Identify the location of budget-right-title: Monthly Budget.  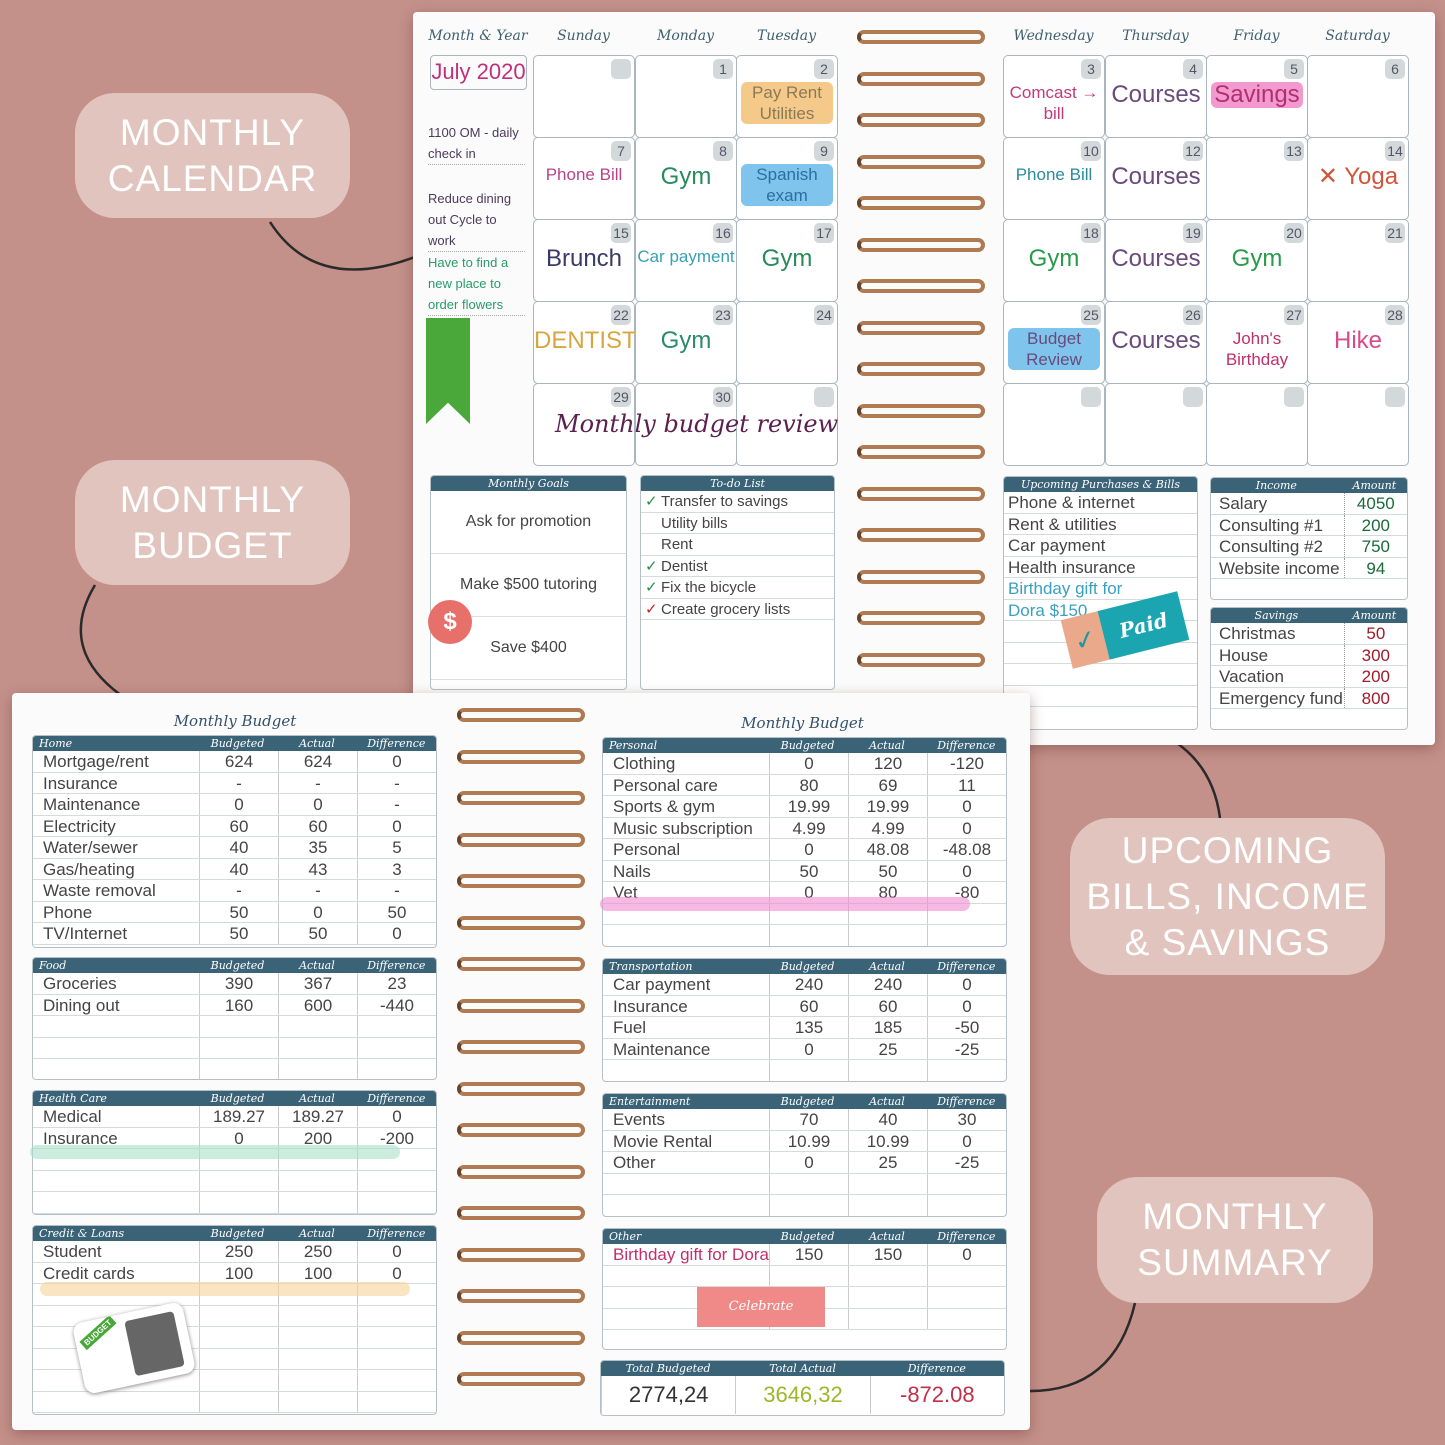
(802, 723).